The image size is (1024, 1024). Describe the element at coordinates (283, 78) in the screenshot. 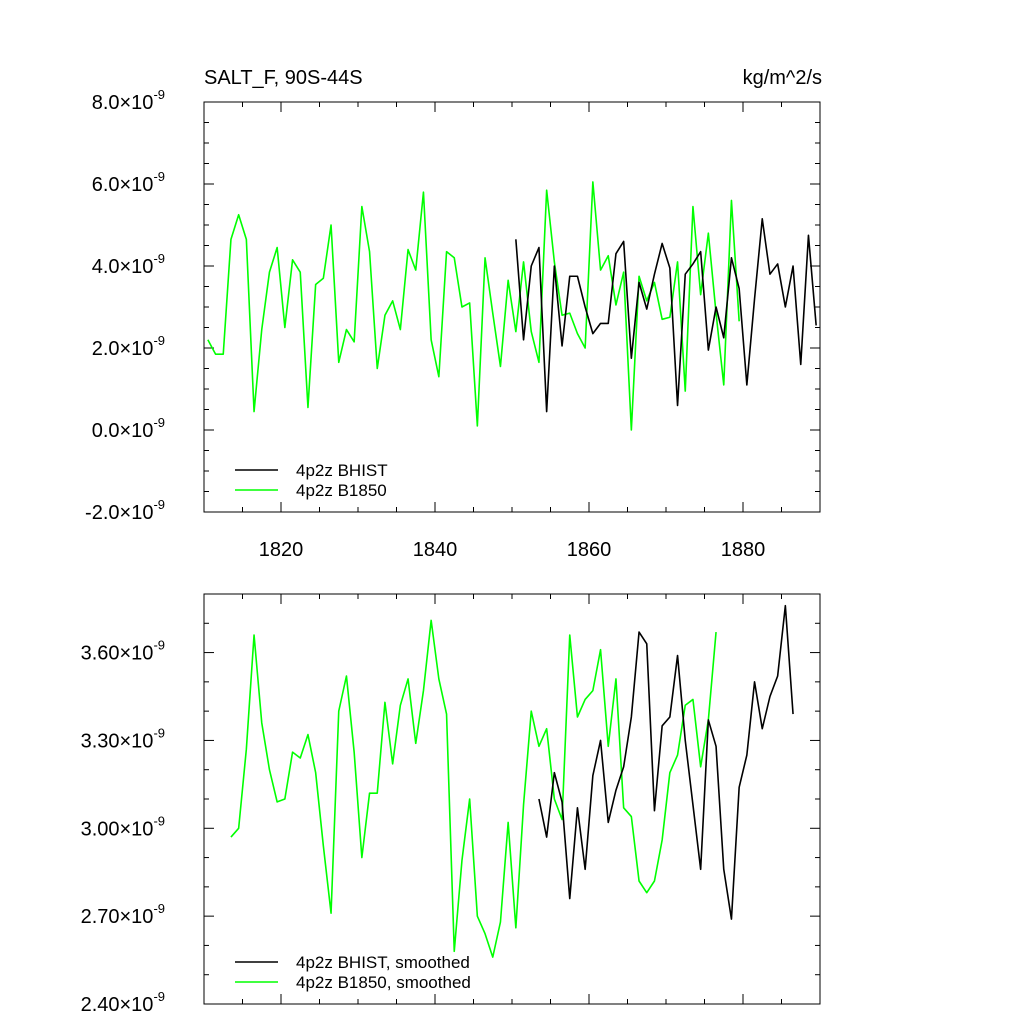

I see `top-title-left: SALT_F, 90S-44S` at that location.